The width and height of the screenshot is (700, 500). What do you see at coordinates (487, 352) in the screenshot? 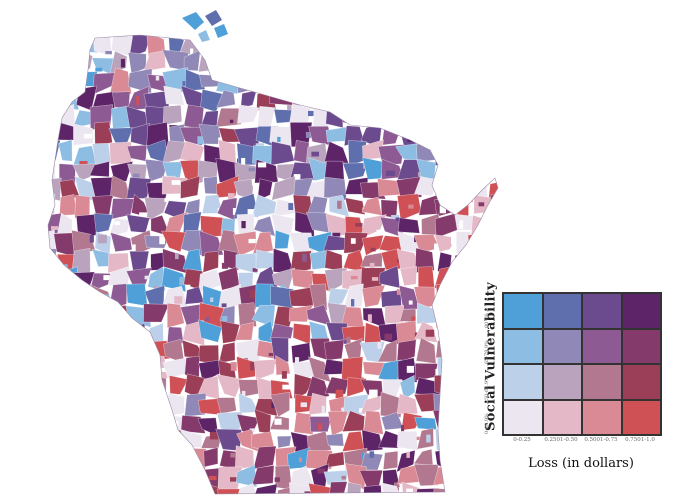
I see `legend-y-tick: 65-79.9%` at bounding box center [487, 352].